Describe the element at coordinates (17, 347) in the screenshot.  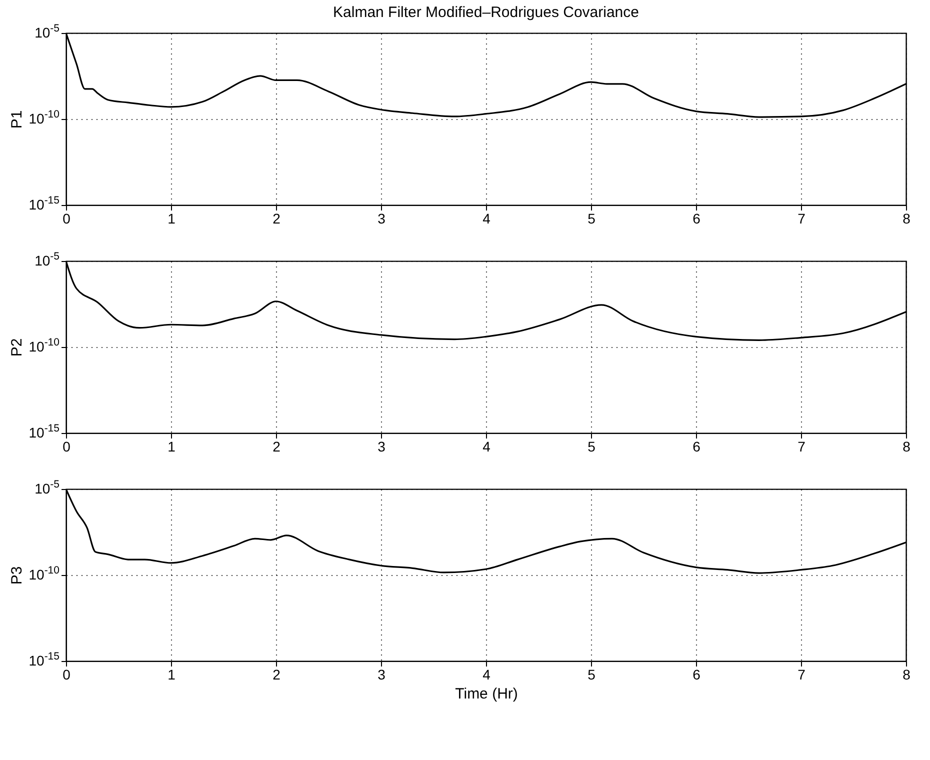
I see `y-axis-title: P2` at that location.